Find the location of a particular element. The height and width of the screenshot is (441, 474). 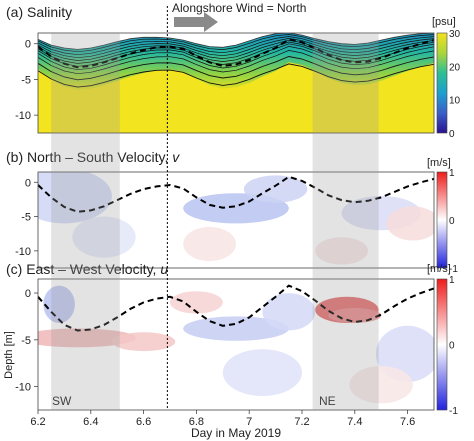

period-label-sw: SW is located at coordinates (62, 401).